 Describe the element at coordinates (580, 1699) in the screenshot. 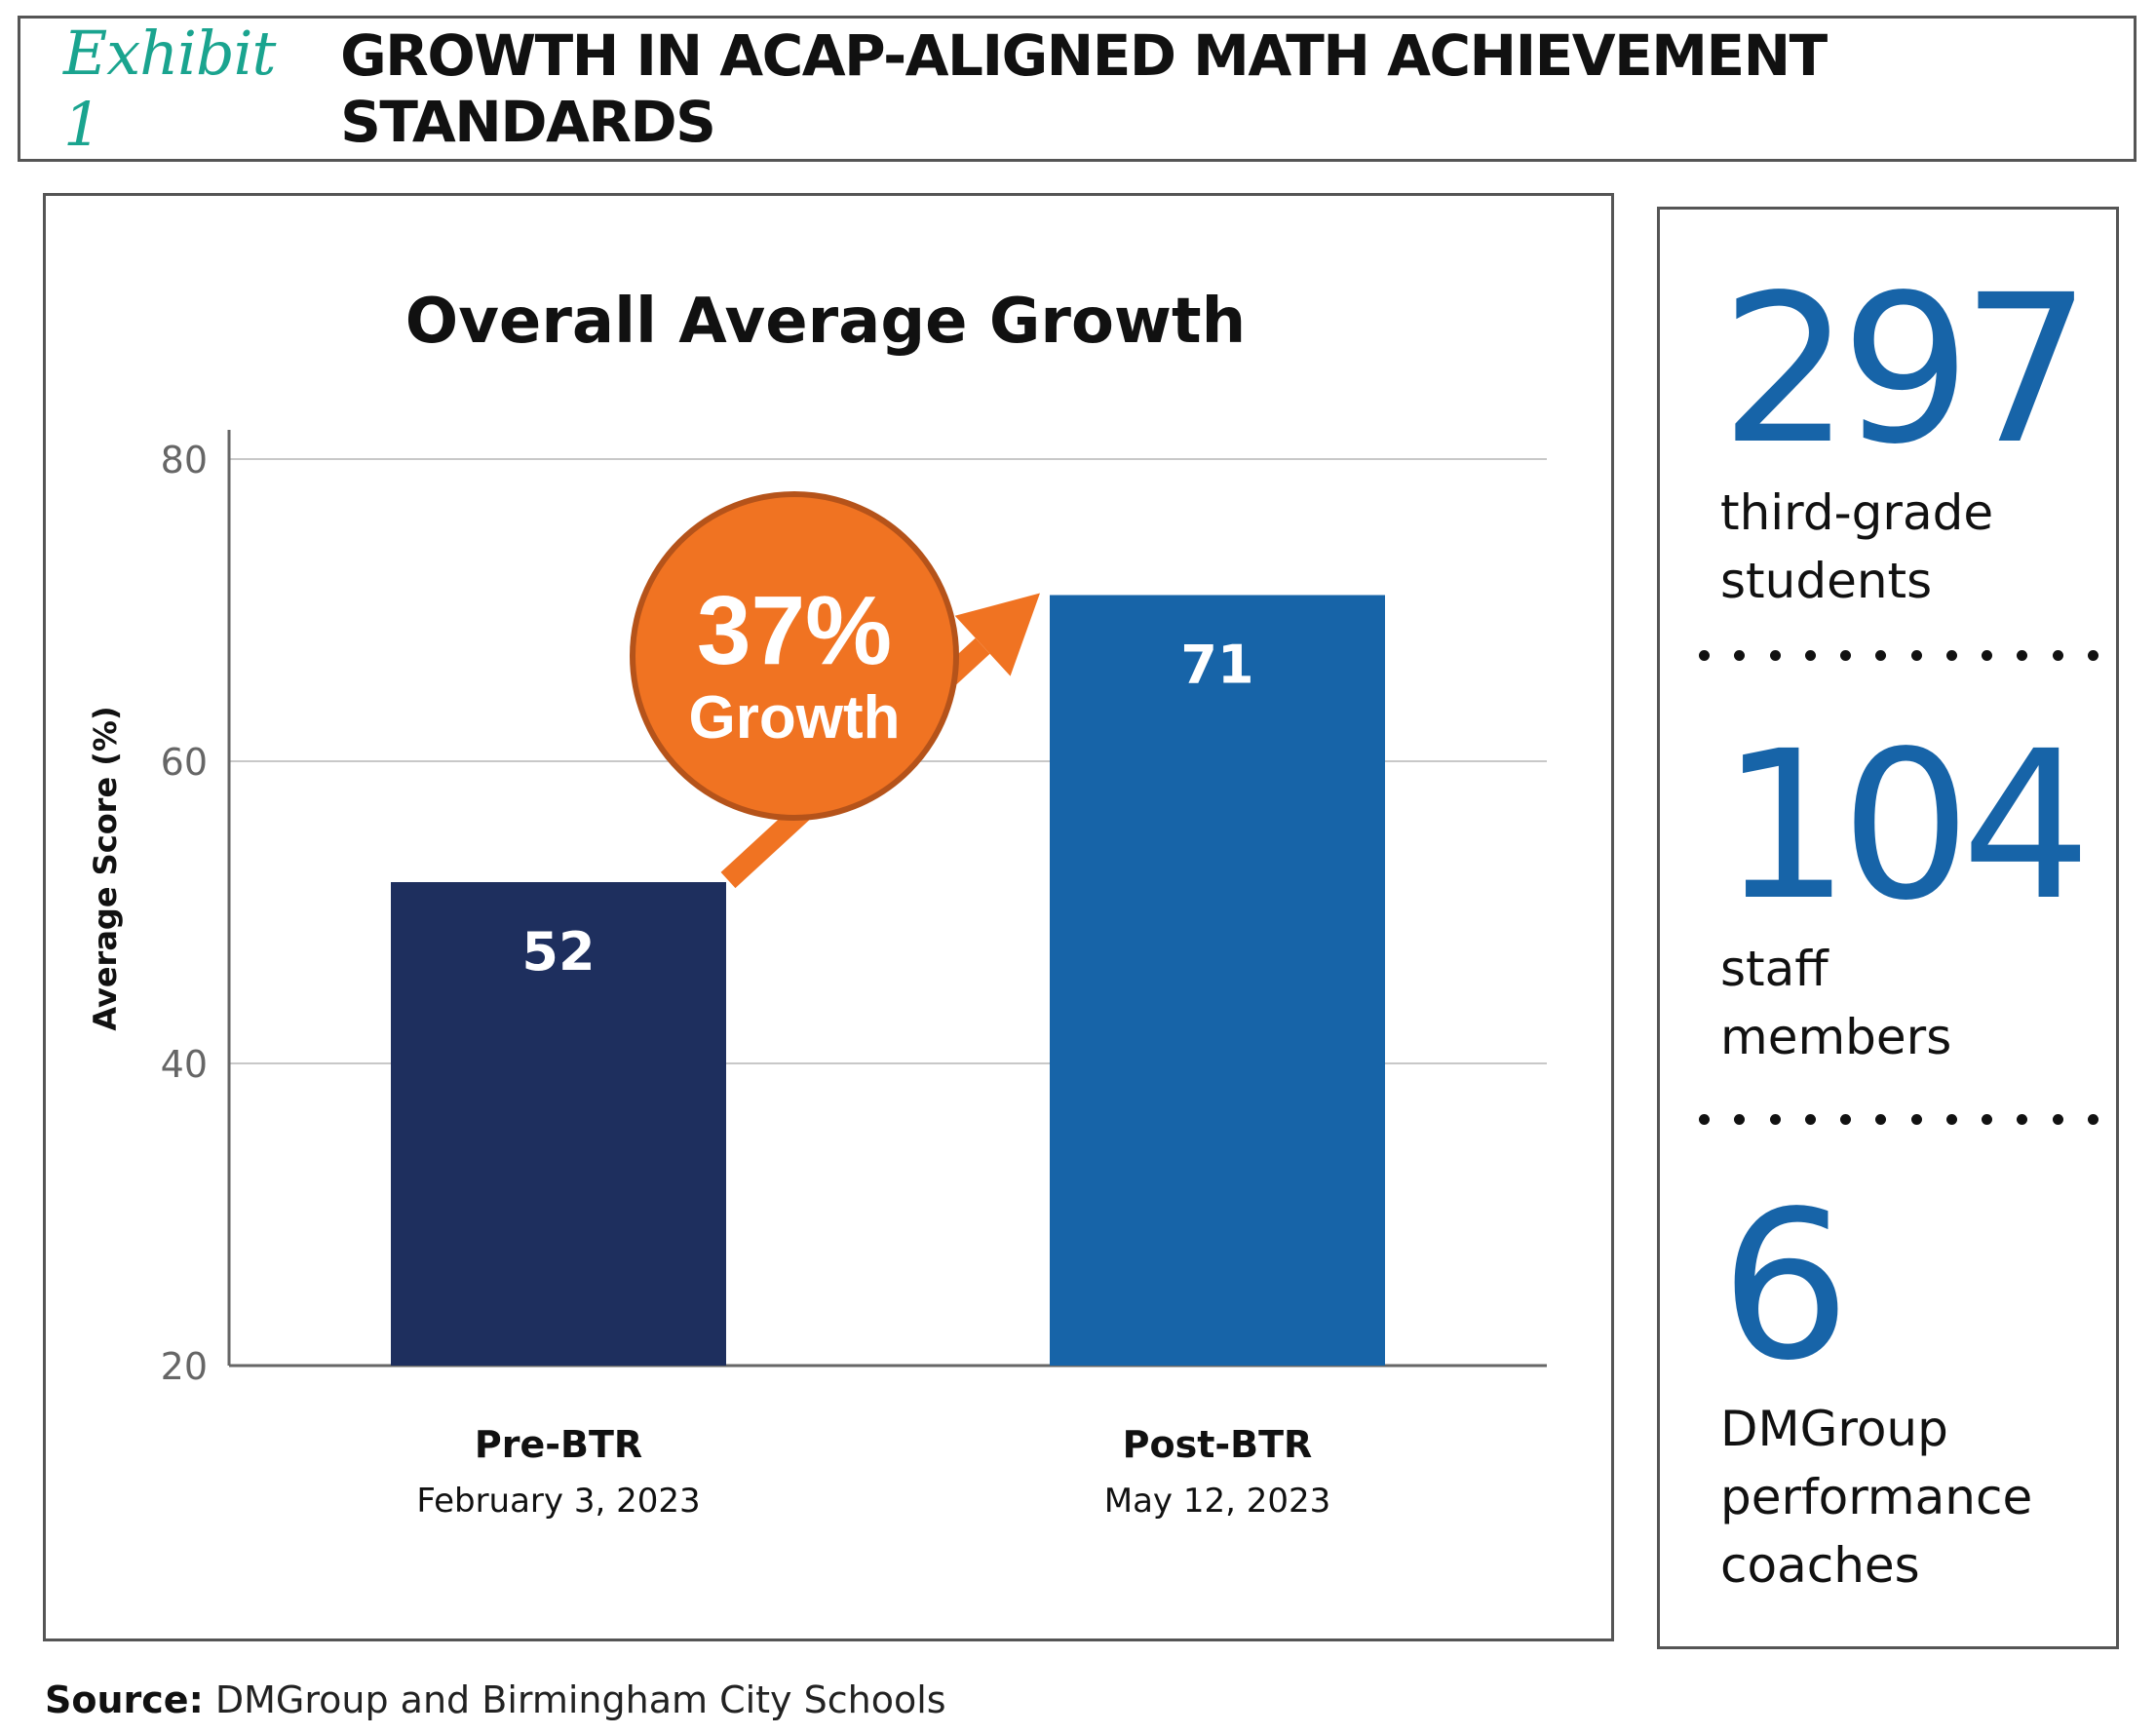

I see `source-text: DMGroup and Birmingham City Schools` at that location.